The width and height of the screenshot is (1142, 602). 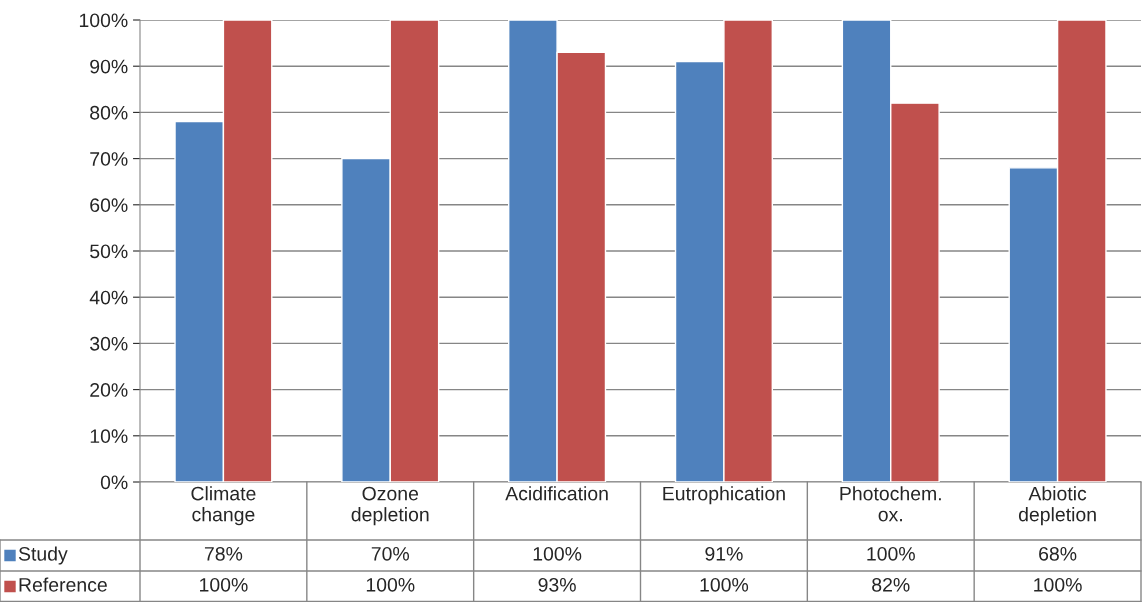 I want to click on y-tick-label: 50%, so click(x=109, y=251).